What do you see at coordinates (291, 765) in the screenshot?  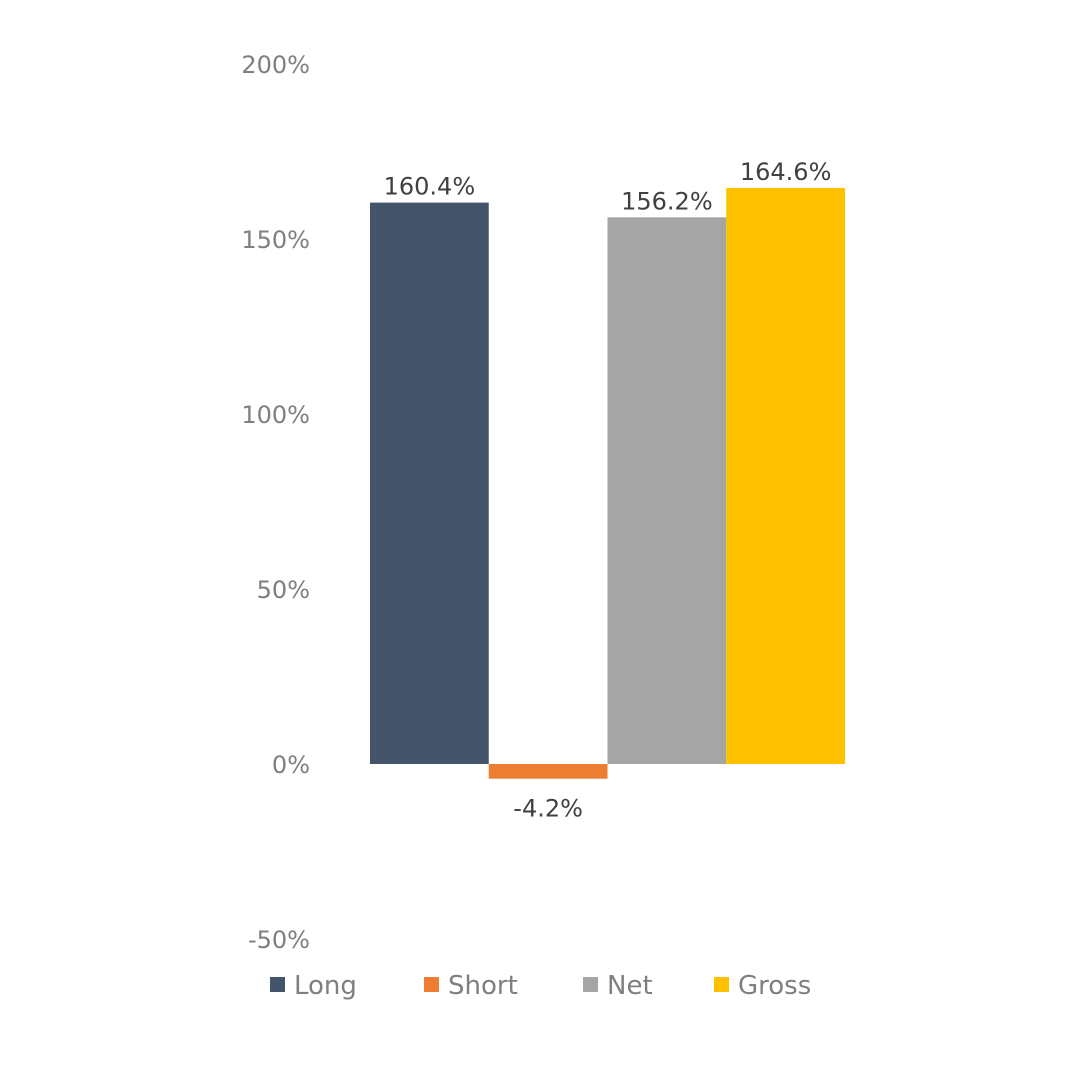 I see `y-tick-label: 0%` at bounding box center [291, 765].